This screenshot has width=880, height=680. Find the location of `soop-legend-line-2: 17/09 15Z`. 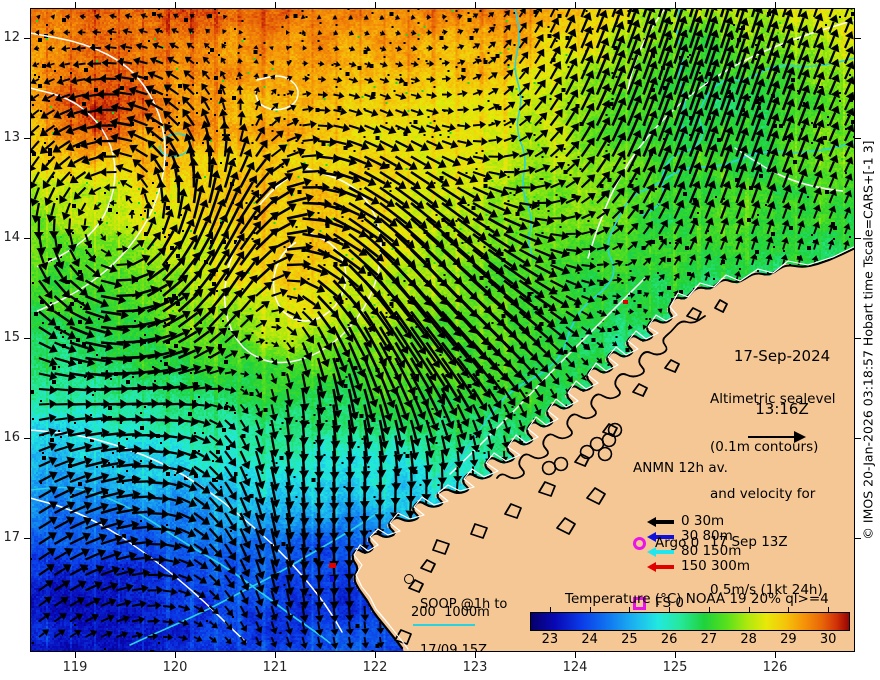

soop-legend-line-2: 17/09 15Z is located at coordinates (454, 647).